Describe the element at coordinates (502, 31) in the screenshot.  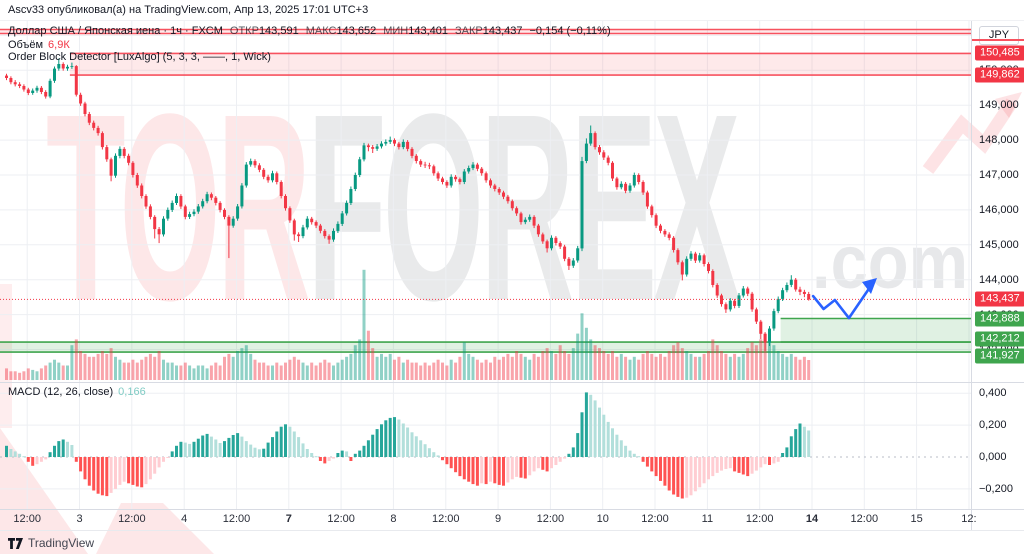
I see `ohlc-close-value: 143,437` at that location.